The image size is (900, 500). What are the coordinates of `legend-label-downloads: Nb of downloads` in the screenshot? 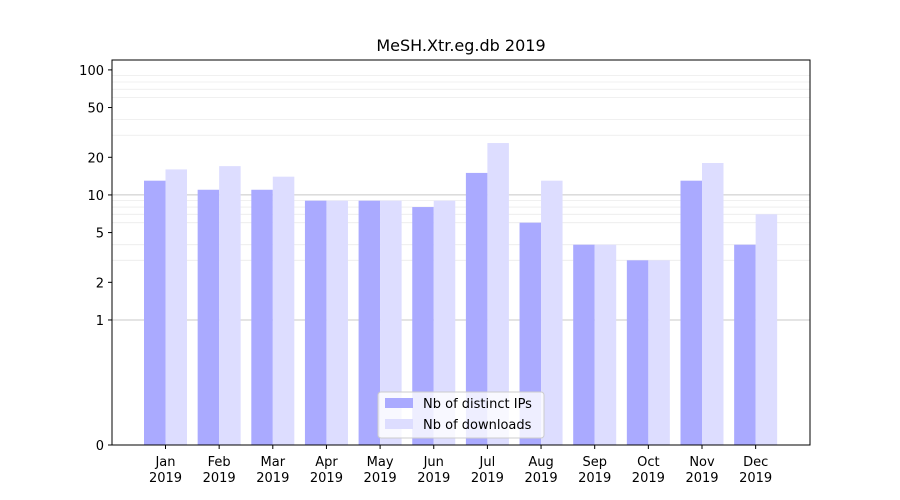 It's located at (477, 425).